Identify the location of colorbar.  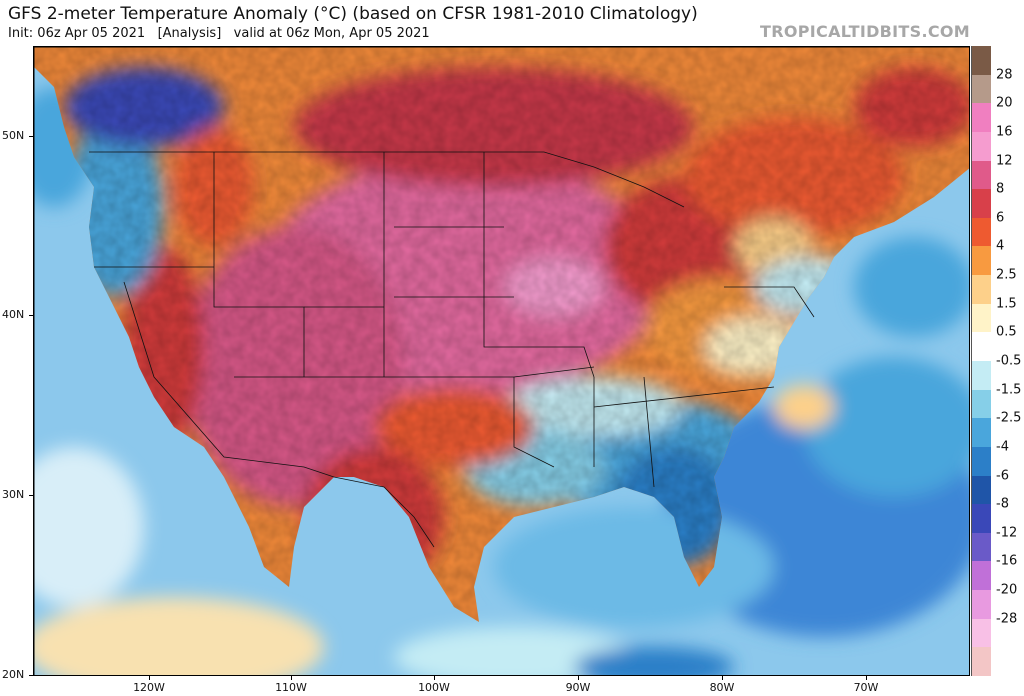
(981, 361).